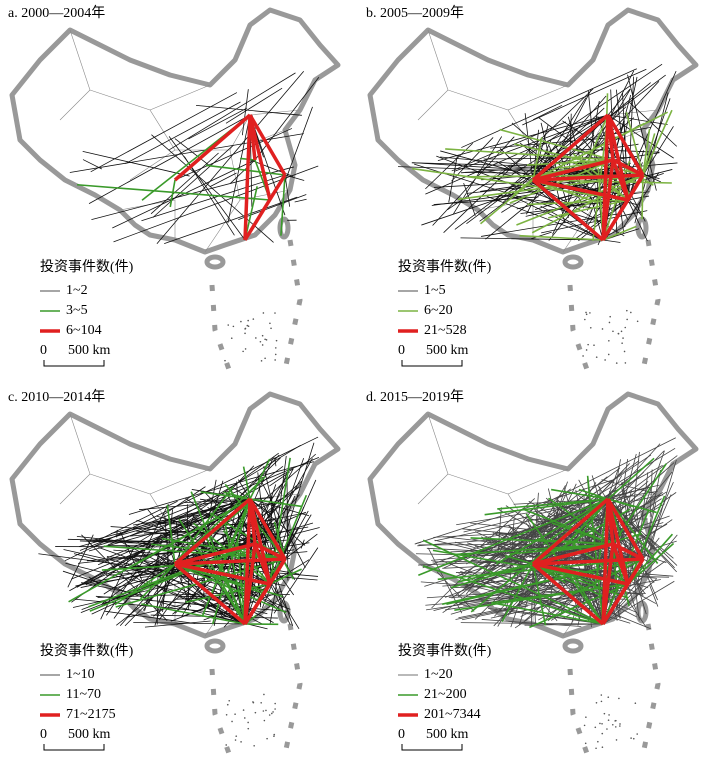 This screenshot has height=769, width=716. What do you see at coordinates (43, 734) in the screenshot?
I see `scale-zero: 0` at bounding box center [43, 734].